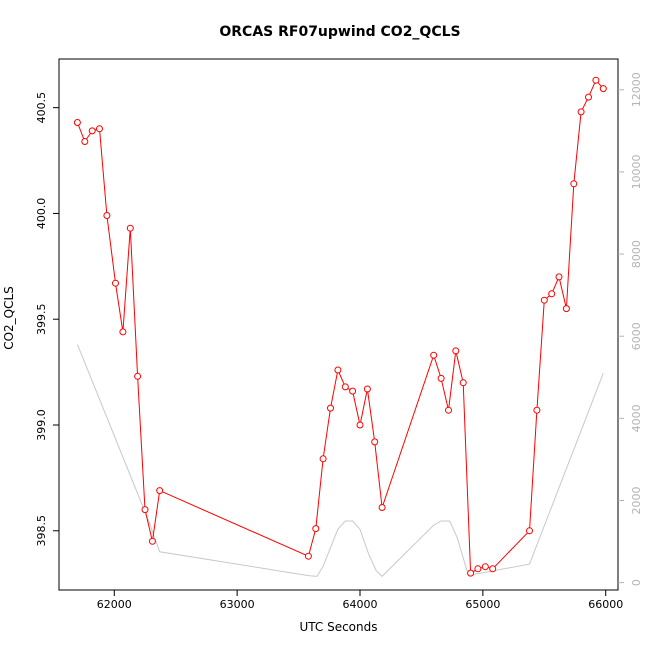 This screenshot has height=650, width=650. Describe the element at coordinates (636, 171) in the screenshot. I see `y2-tick-label: 10000` at that location.